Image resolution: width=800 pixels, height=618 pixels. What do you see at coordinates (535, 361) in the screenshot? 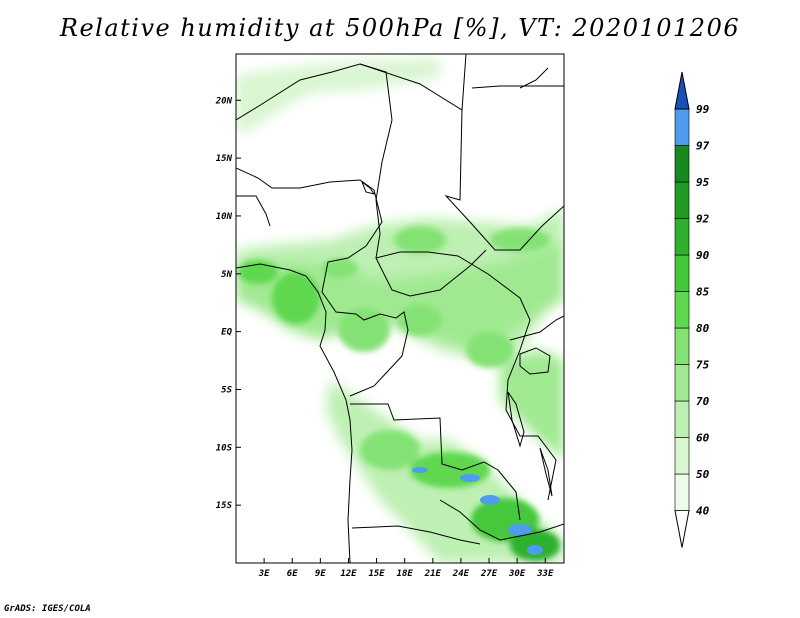
I see `lake-victoria` at bounding box center [535, 361].